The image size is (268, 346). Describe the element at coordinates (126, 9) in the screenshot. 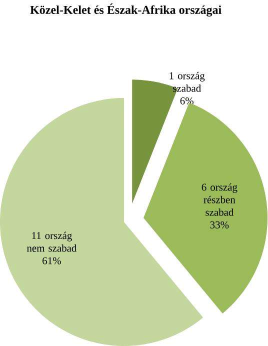

I see `chart-title: Közel-Kelet és Észak-Afrika országai` at that location.